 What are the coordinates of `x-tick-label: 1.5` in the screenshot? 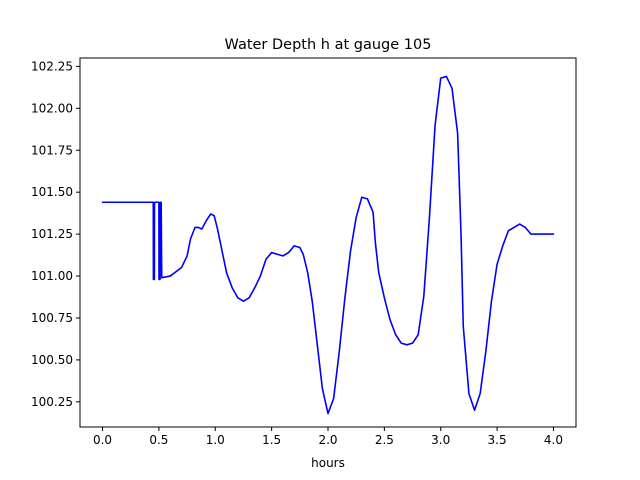 It's located at (271, 440).